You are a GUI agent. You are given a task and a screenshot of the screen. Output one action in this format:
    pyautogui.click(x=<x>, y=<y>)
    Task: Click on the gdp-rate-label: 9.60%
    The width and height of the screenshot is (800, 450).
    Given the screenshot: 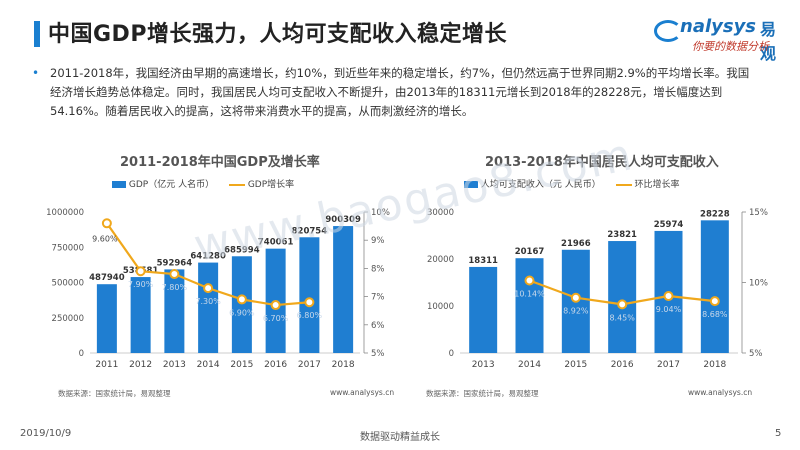 What is the action you would take?
    pyautogui.click(x=105, y=238)
    